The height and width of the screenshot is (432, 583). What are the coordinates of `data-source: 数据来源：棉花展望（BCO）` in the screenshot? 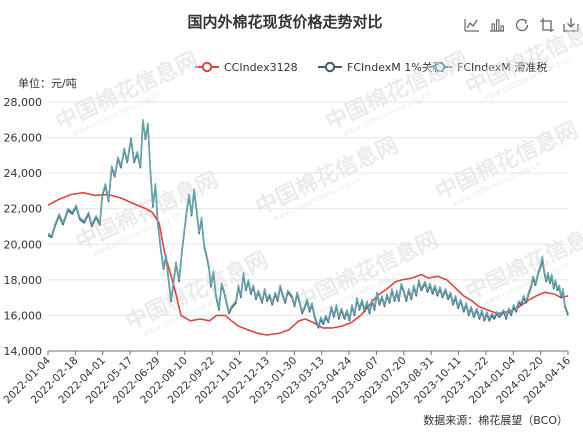 It's located at (495, 420).